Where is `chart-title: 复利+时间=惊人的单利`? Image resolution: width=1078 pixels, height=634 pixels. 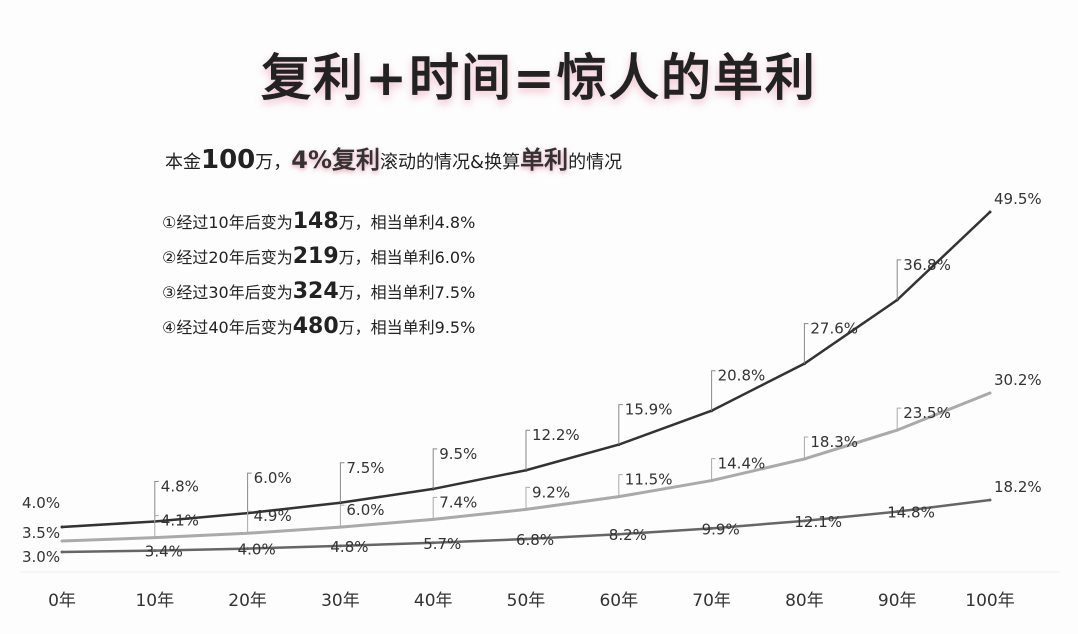
chart-title: 复利+时间=惊人的单利 is located at coordinates (539, 78).